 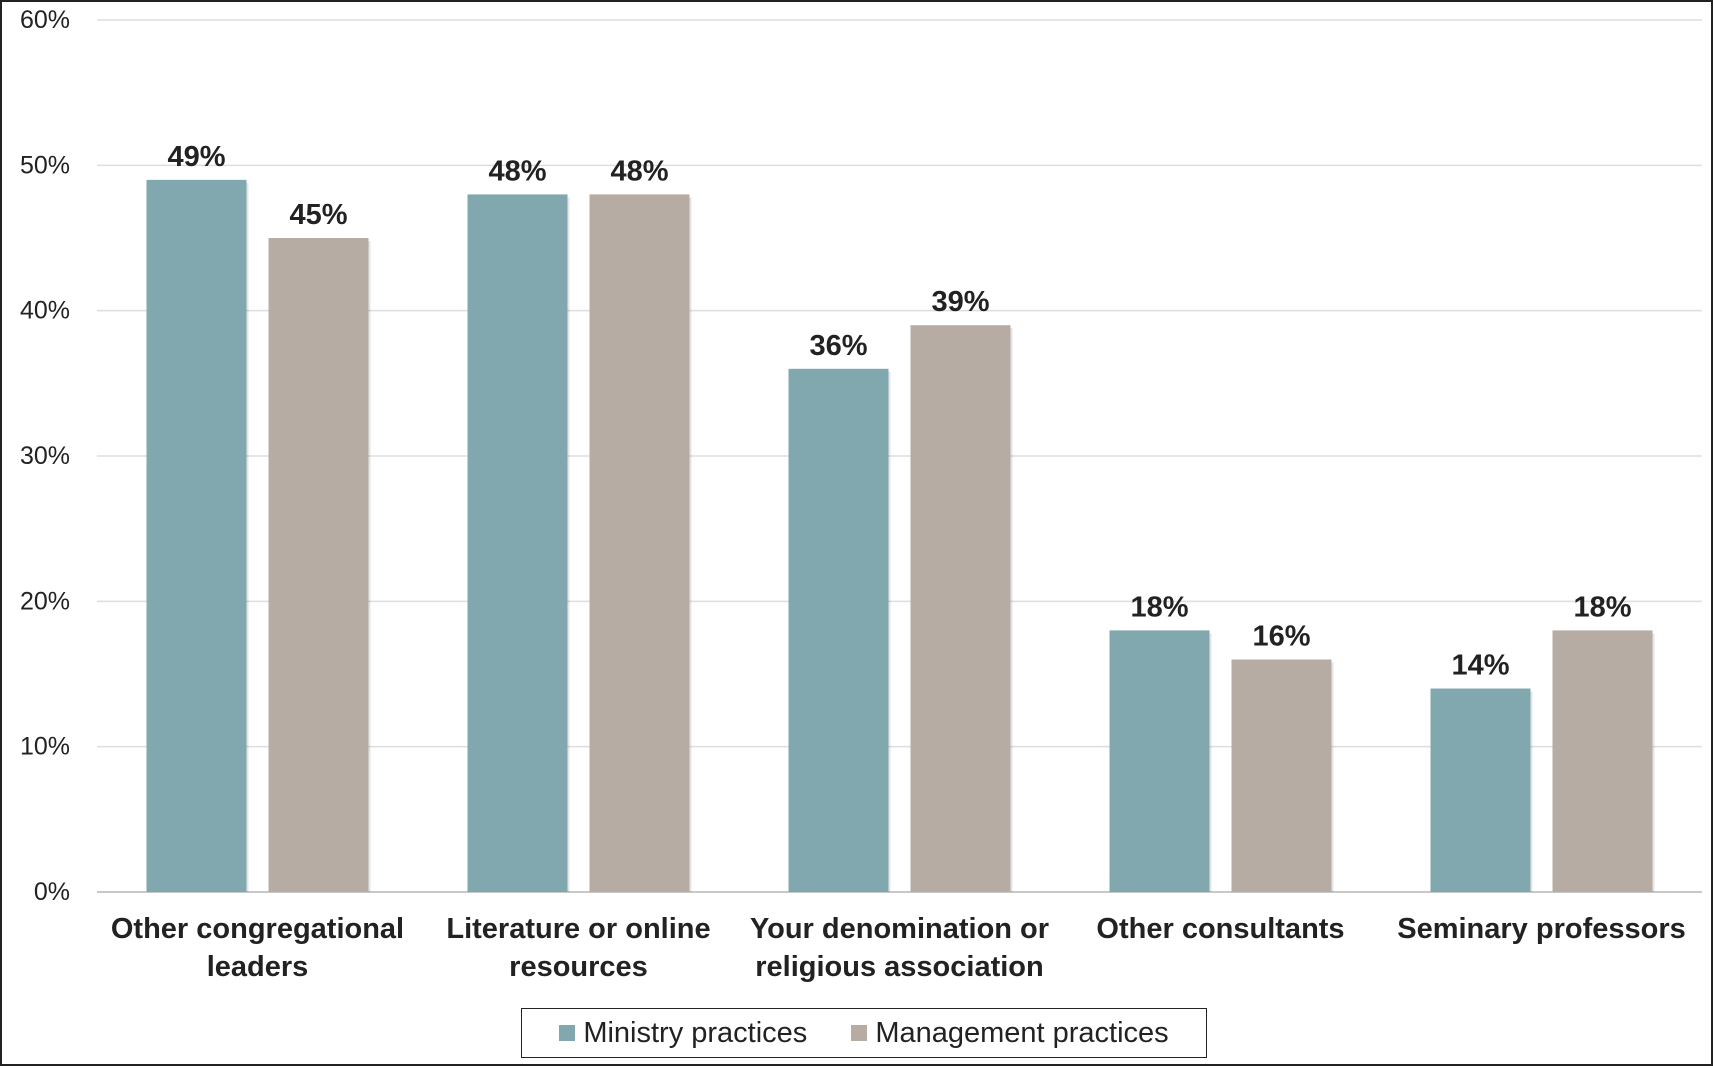 I want to click on y-tick-label: 0%, so click(x=52, y=892).